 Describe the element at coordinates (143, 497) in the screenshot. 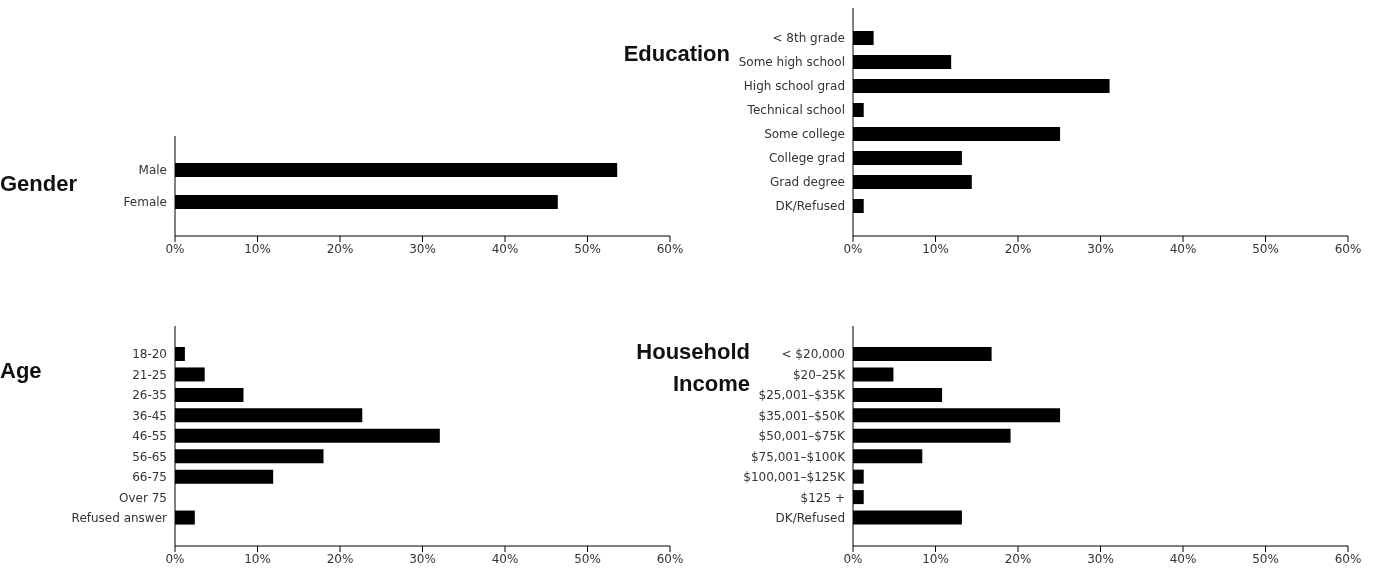

I see `y-tick-label: Over 75` at that location.